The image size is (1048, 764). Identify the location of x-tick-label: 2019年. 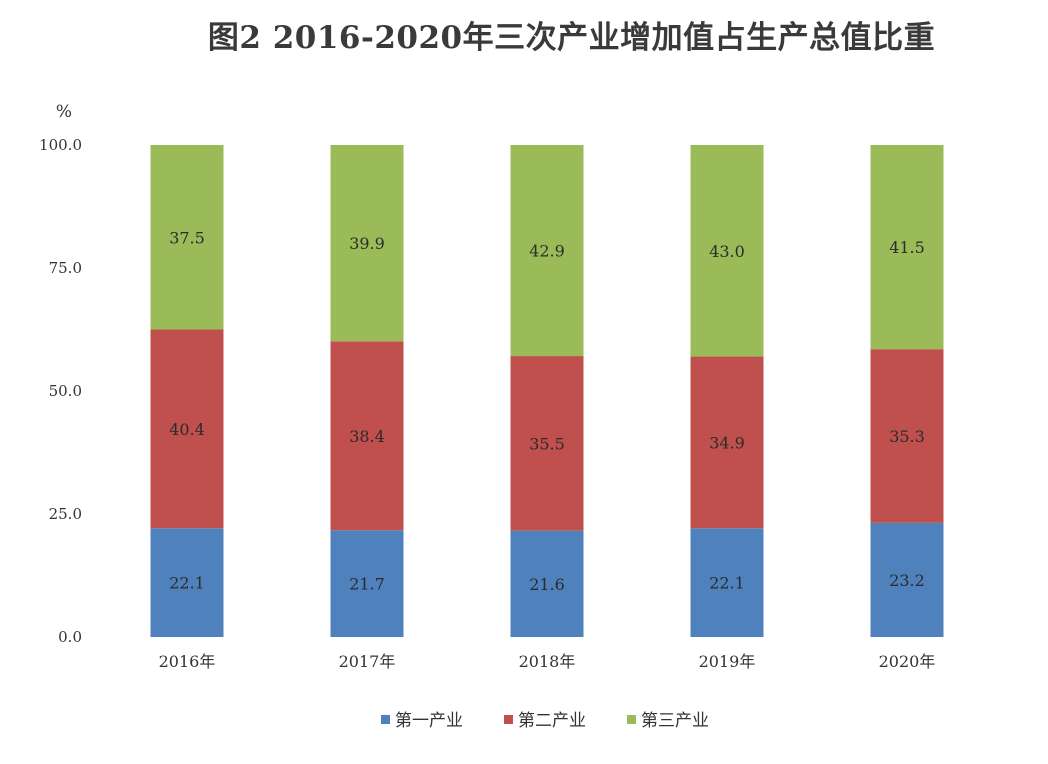
(727, 661).